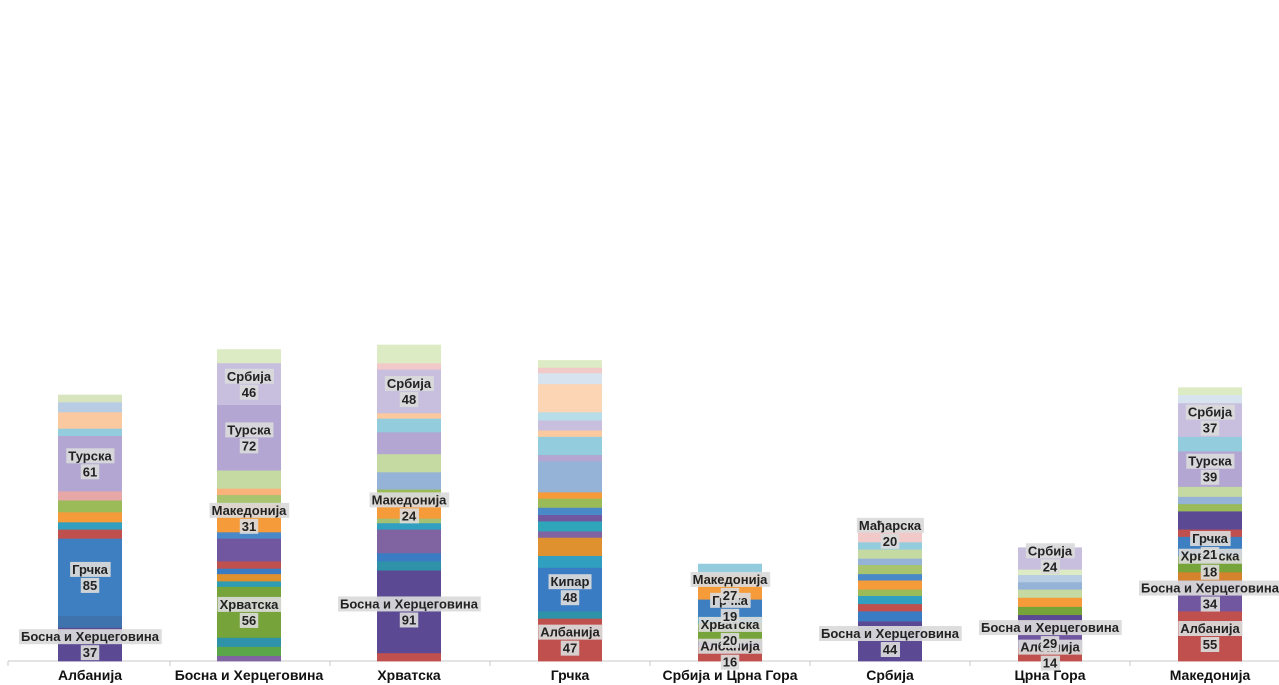  I want to click on segment-label-name: Албанија, so click(1210, 628).